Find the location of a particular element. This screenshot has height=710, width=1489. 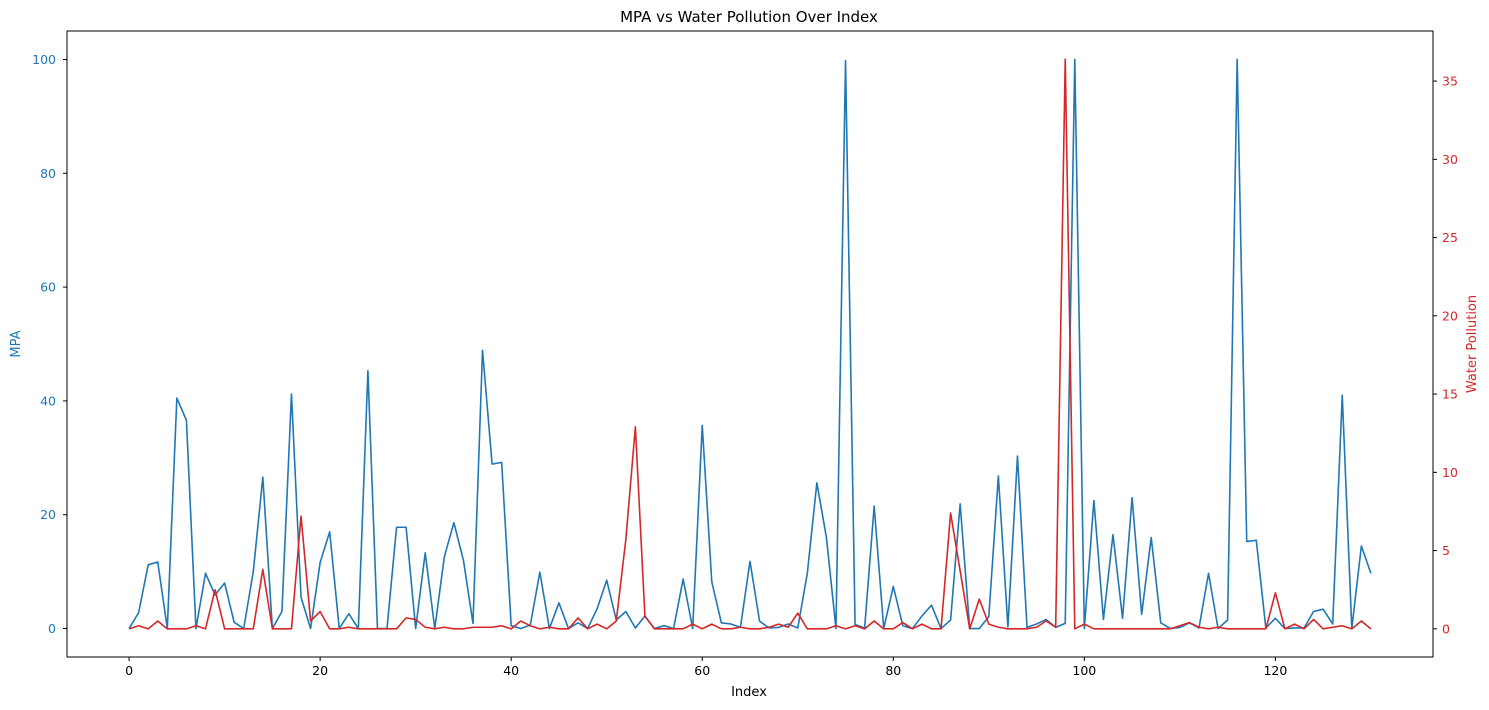

x-tick-label: 120 is located at coordinates (1275, 670).